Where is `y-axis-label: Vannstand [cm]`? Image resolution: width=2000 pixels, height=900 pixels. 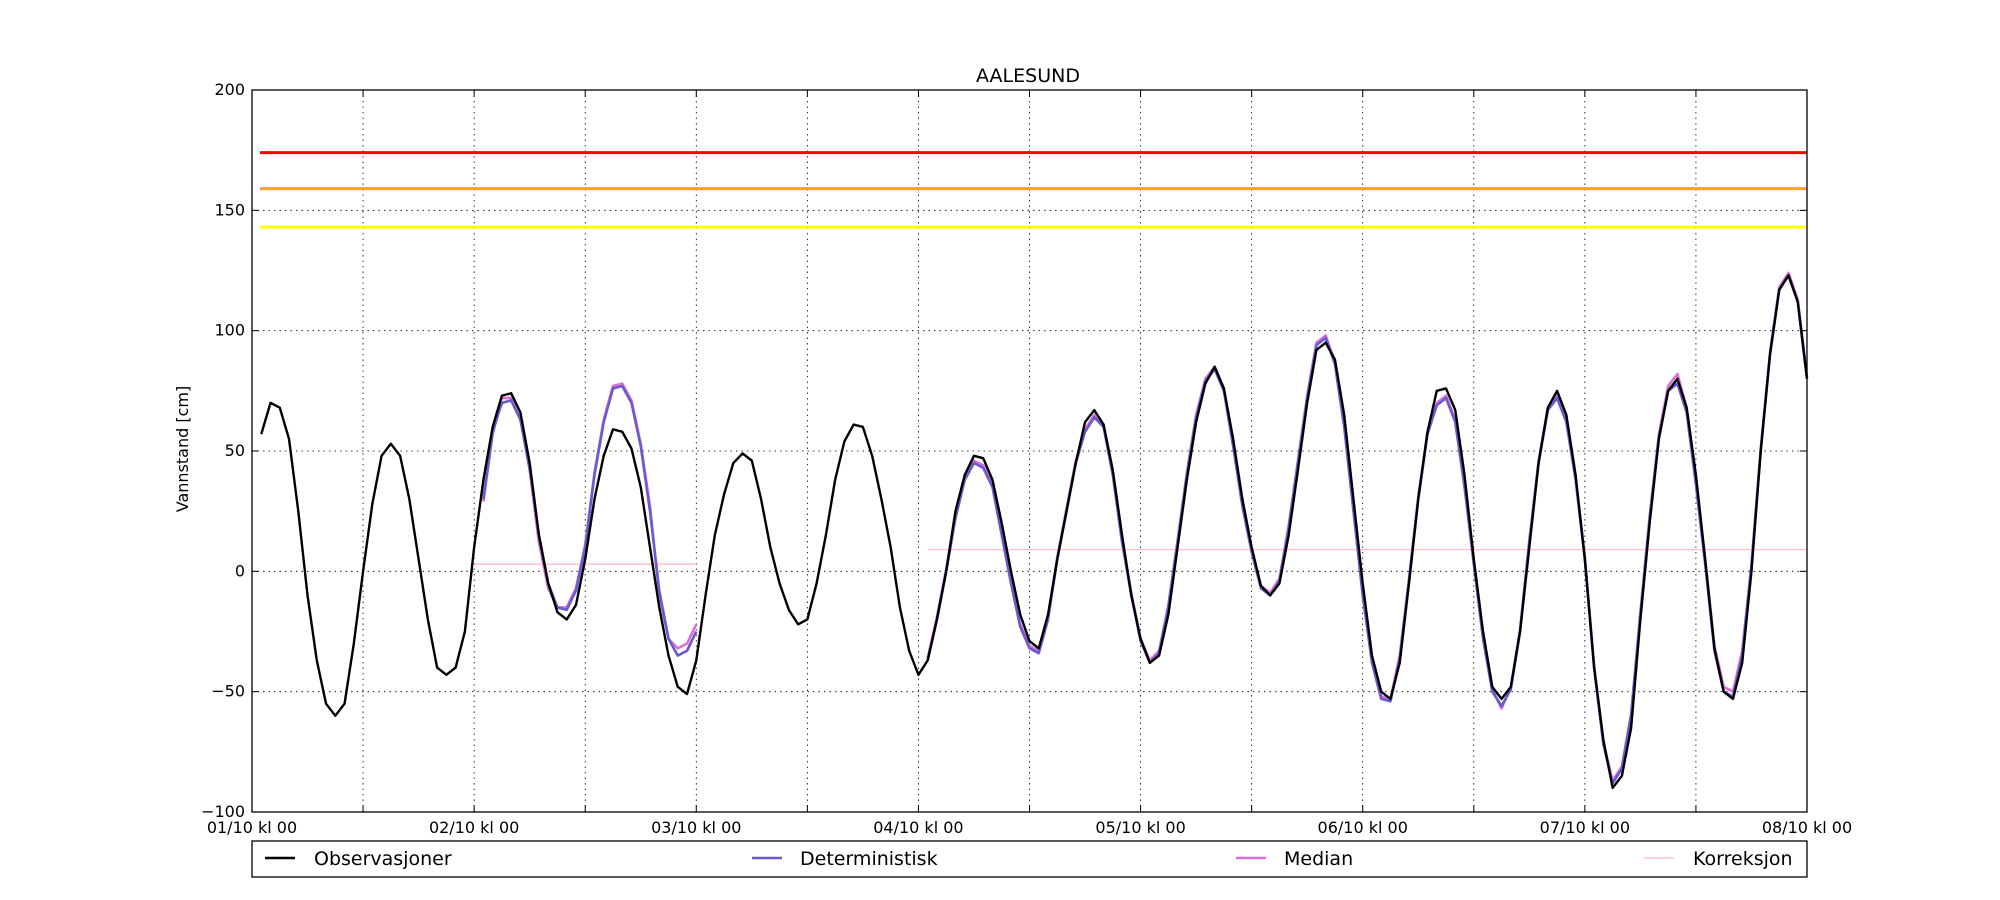
y-axis-label: Vannstand [cm] is located at coordinates (182, 449).